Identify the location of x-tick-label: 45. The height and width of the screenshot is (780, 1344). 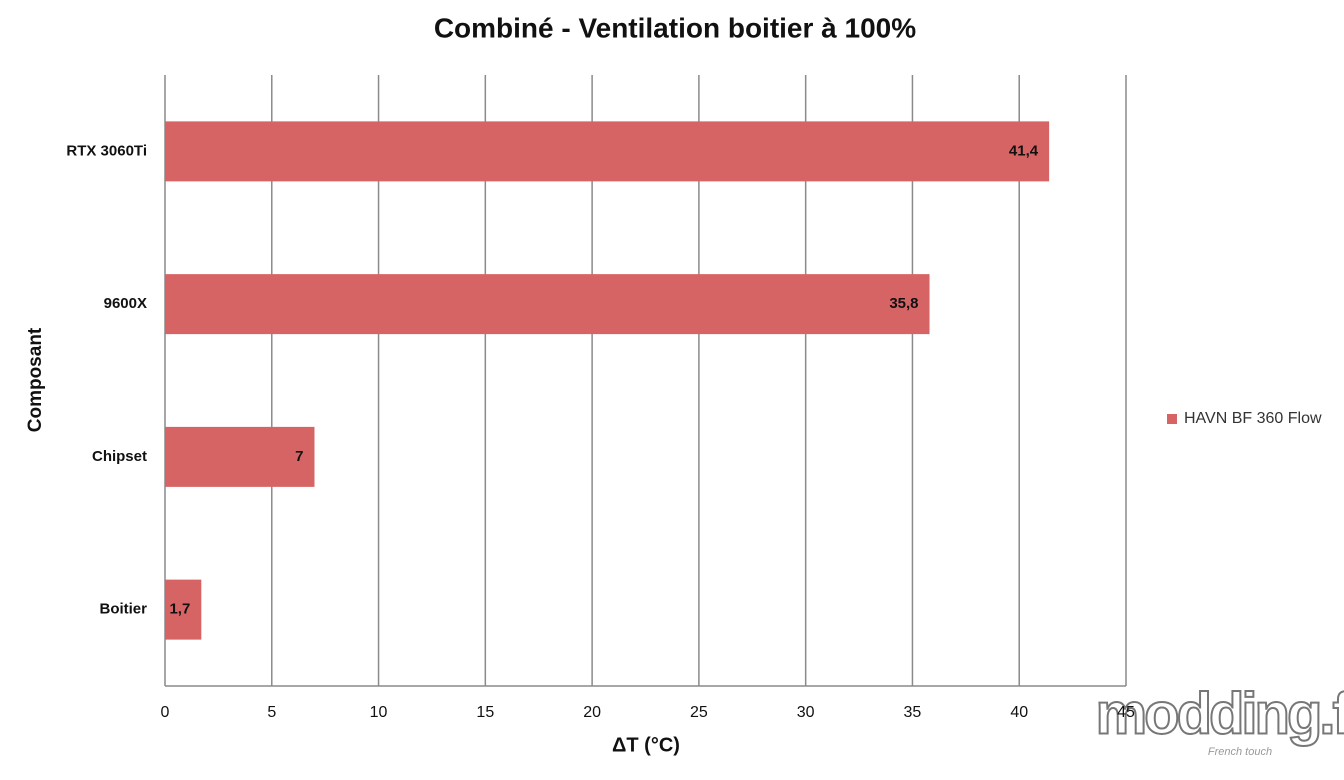
(1126, 712).